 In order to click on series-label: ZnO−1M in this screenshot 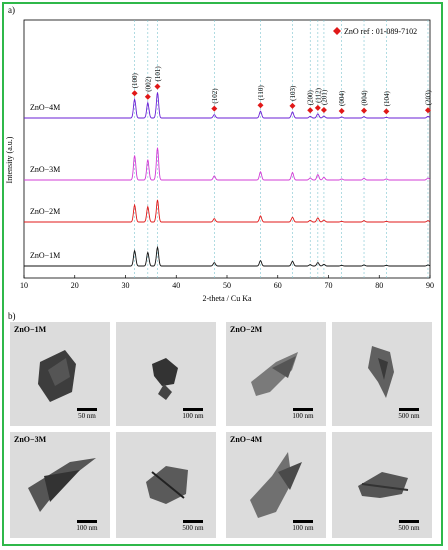, I will do `click(45, 255)`.